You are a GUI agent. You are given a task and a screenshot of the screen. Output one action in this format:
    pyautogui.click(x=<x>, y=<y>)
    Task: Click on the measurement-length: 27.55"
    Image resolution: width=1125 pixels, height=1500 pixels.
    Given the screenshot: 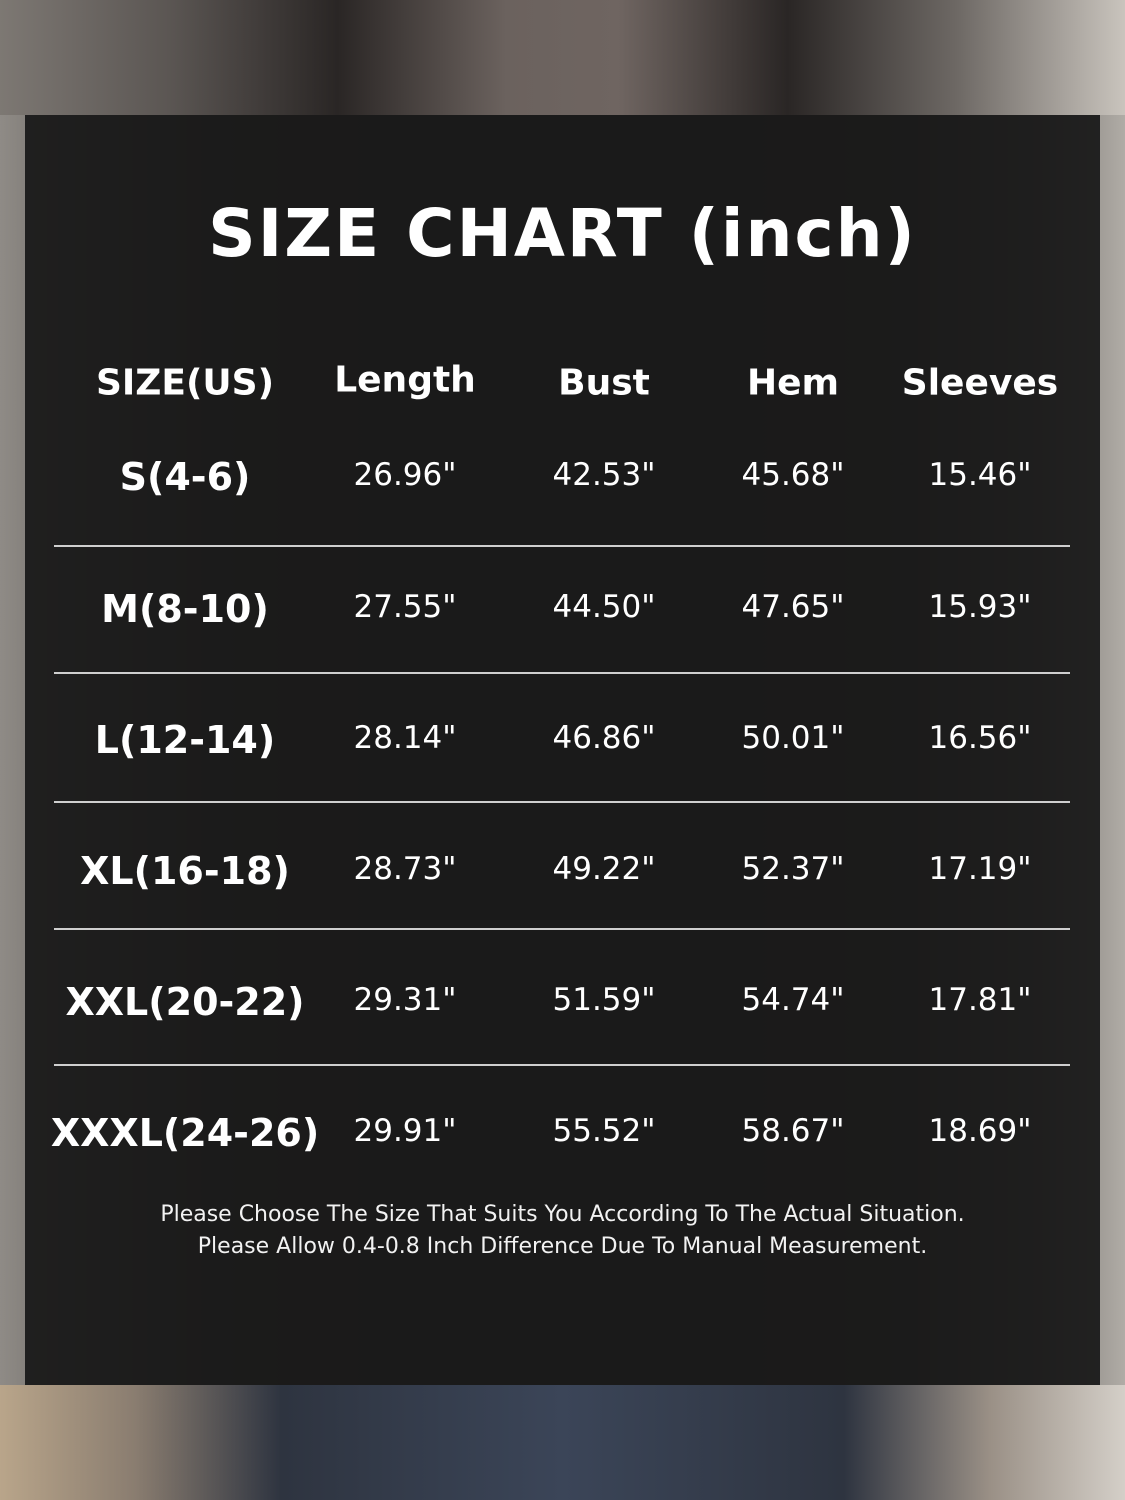 What is the action you would take?
    pyautogui.click(x=405, y=607)
    